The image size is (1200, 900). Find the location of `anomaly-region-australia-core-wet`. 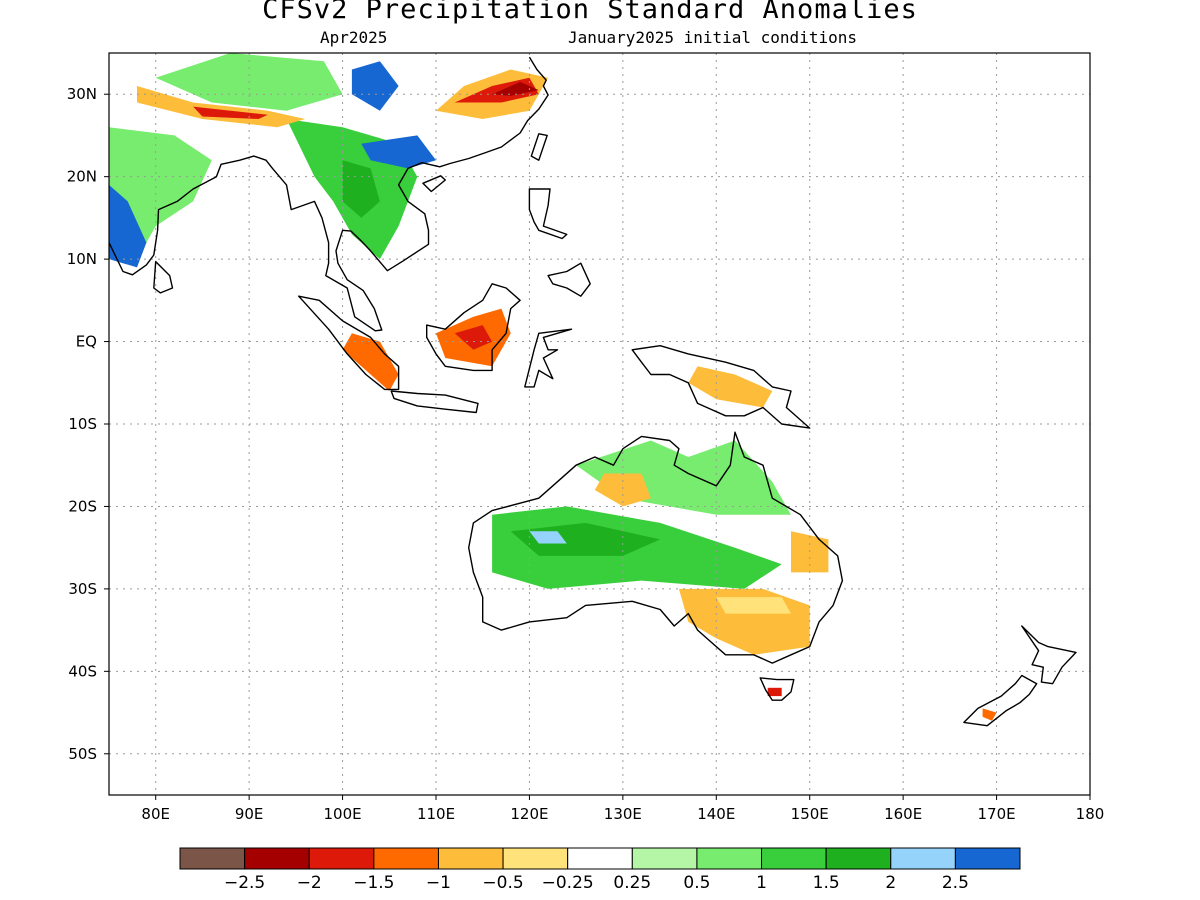

anomaly-region-australia-core-wet is located at coordinates (585, 539).